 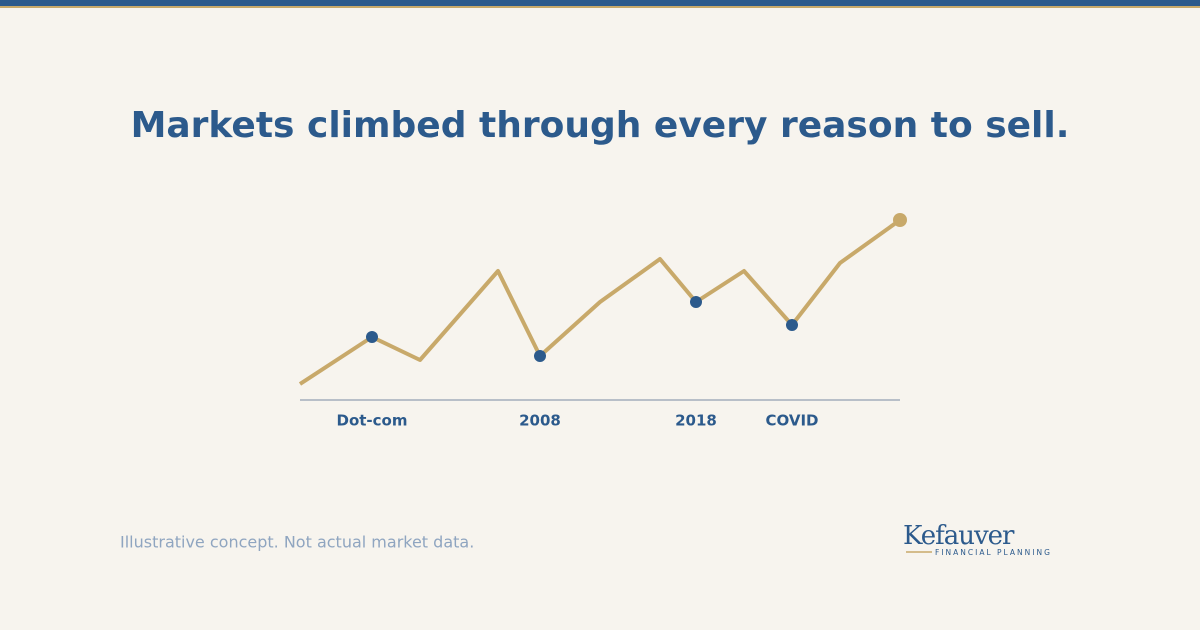 What do you see at coordinates (959, 536) in the screenshot?
I see `brand-name: Kefauver` at bounding box center [959, 536].